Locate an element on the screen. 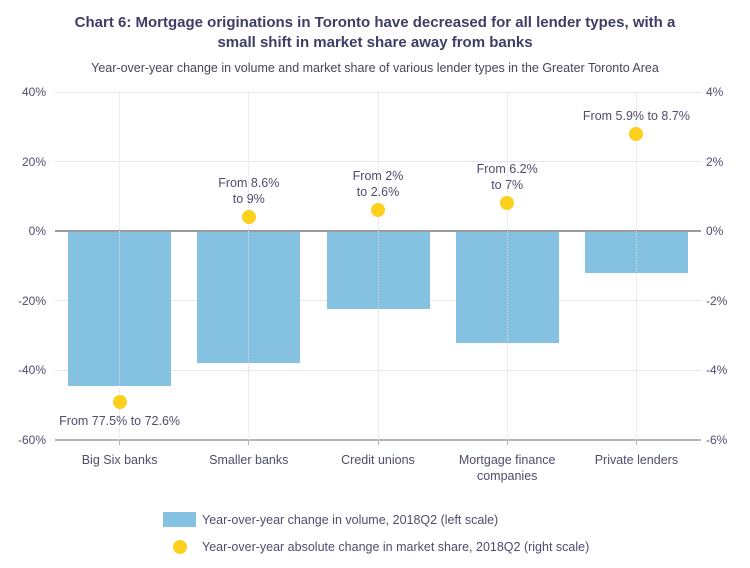 The height and width of the screenshot is (568, 750). right-axis-tick-label: 4% is located at coordinates (715, 92).